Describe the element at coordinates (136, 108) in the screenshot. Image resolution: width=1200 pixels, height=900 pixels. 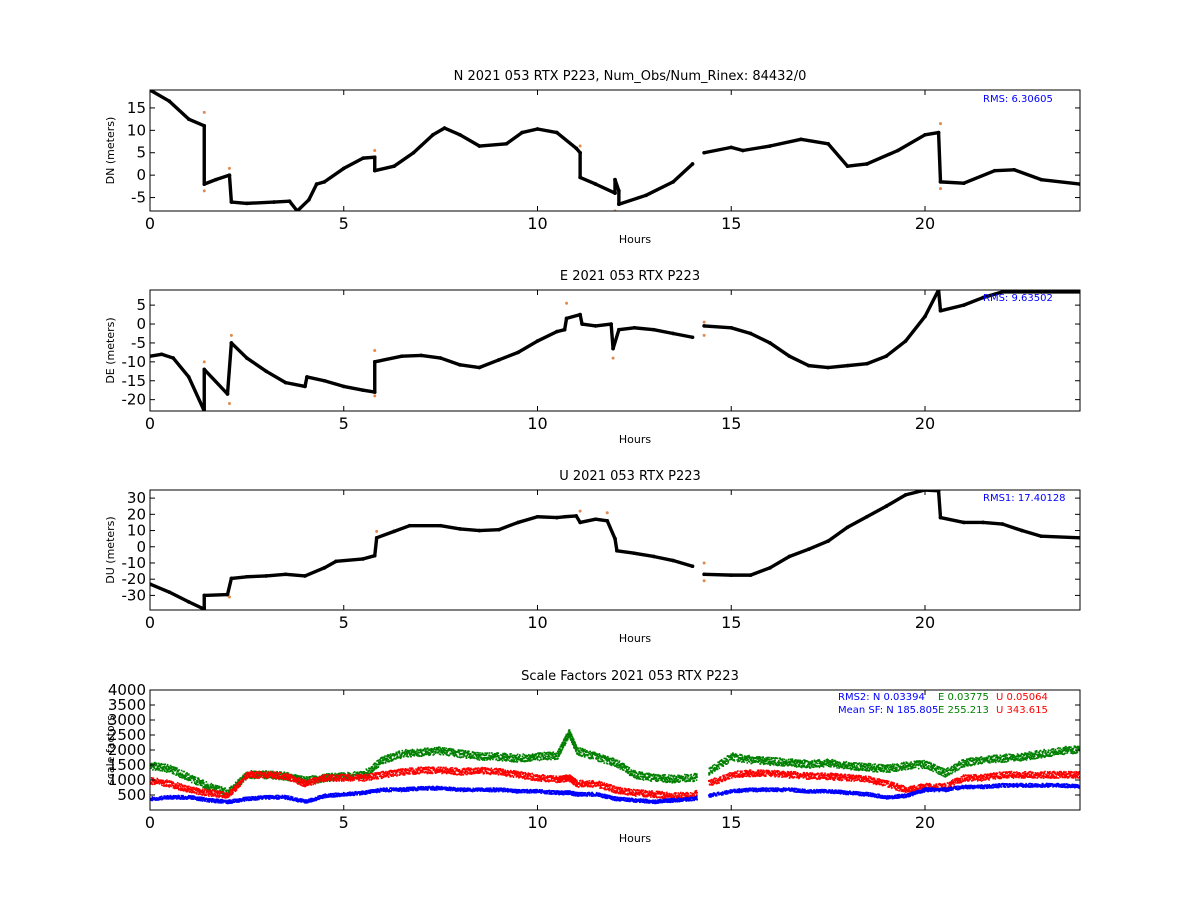
I see `y-tick-label: 15` at that location.